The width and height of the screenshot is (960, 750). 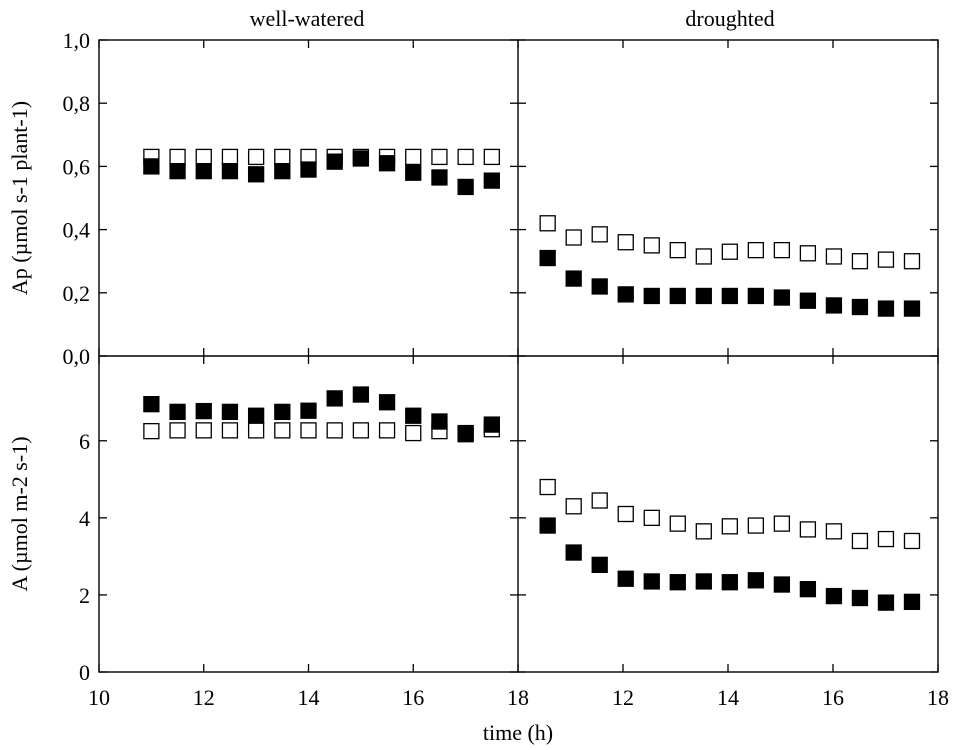 What do you see at coordinates (84, 518) in the screenshot?
I see `y-tick-label: 4` at bounding box center [84, 518].